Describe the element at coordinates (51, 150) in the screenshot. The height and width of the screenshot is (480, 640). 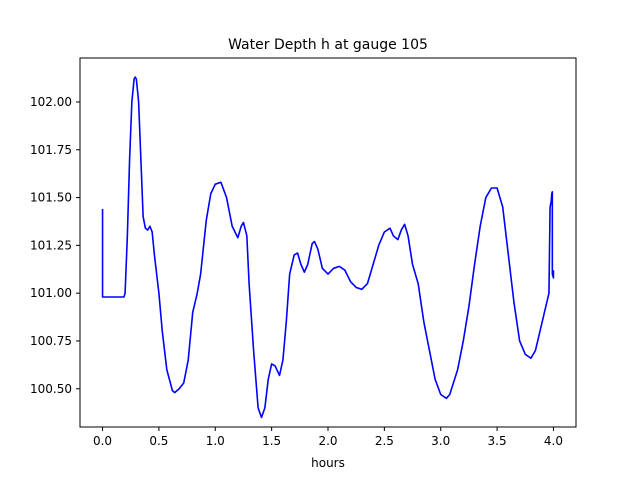
I see `y-tick-label: 101.75` at that location.